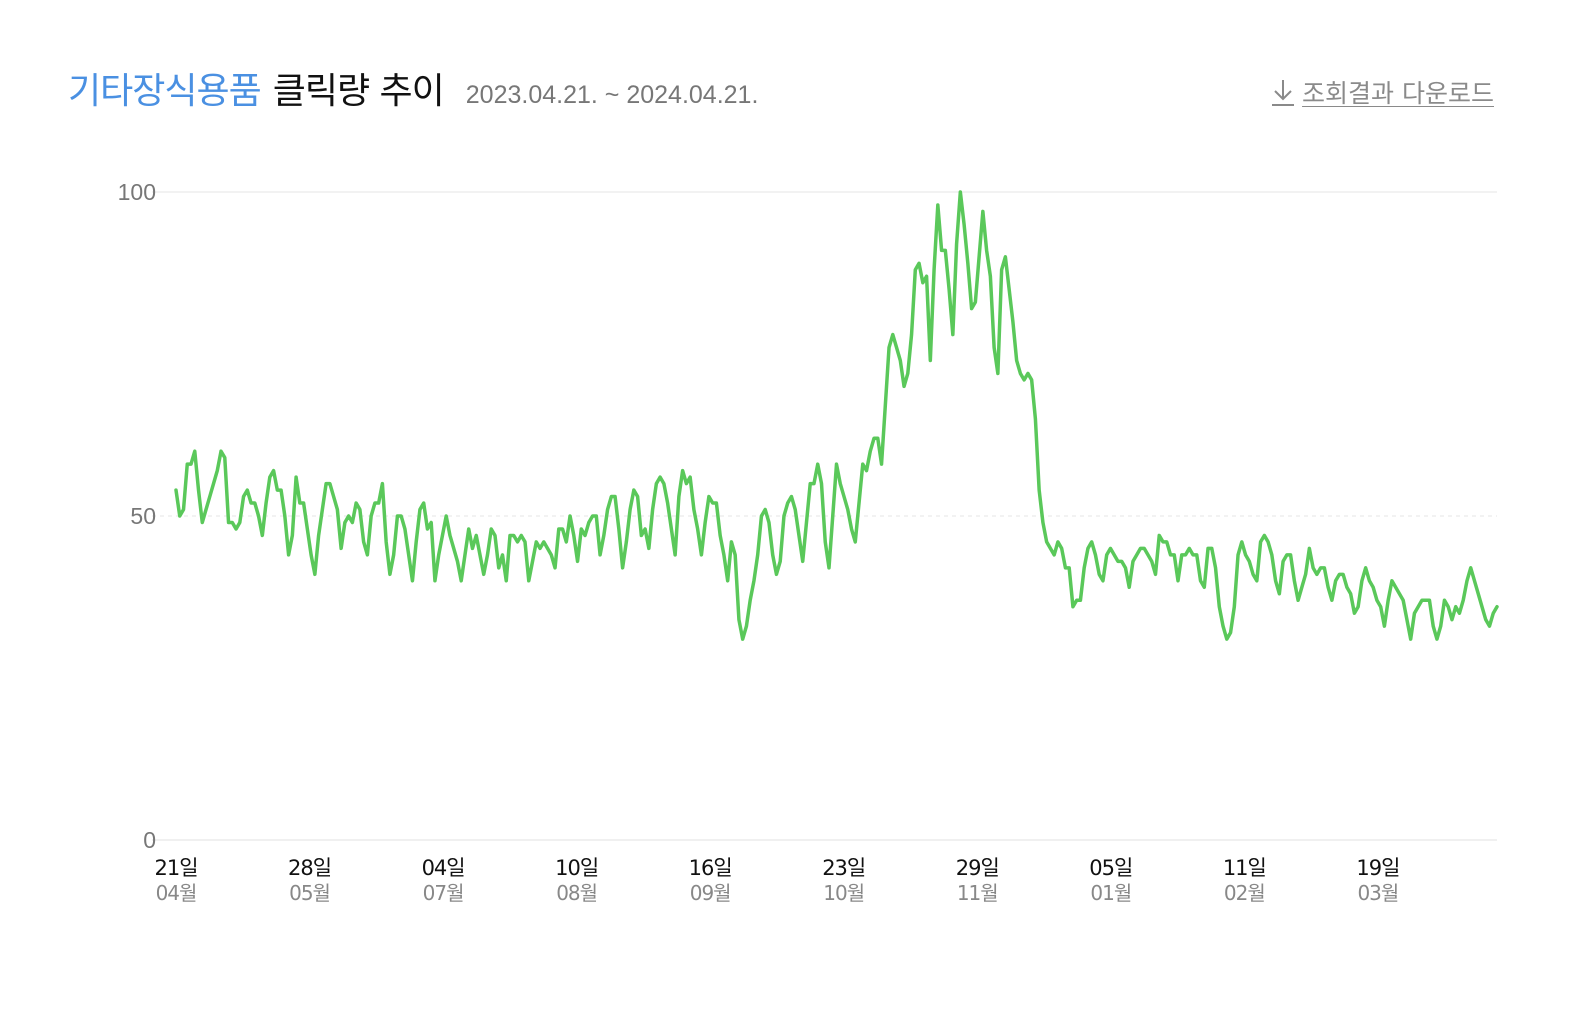  I want to click on x-tick-day: 29일, so click(977, 868).